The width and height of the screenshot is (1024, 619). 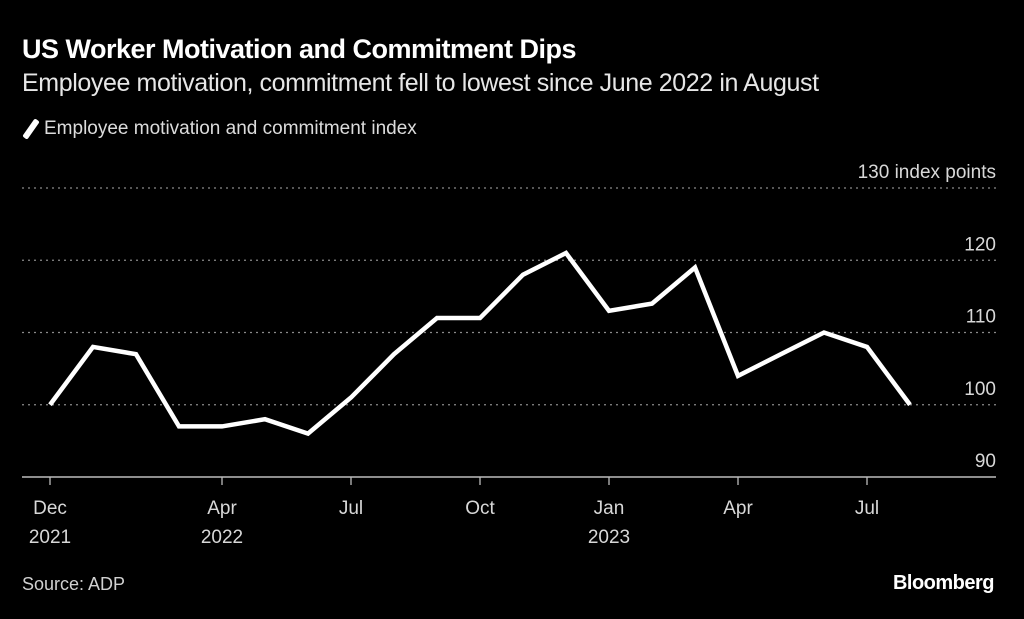 I want to click on x-tick-label: Jan, so click(x=609, y=508).